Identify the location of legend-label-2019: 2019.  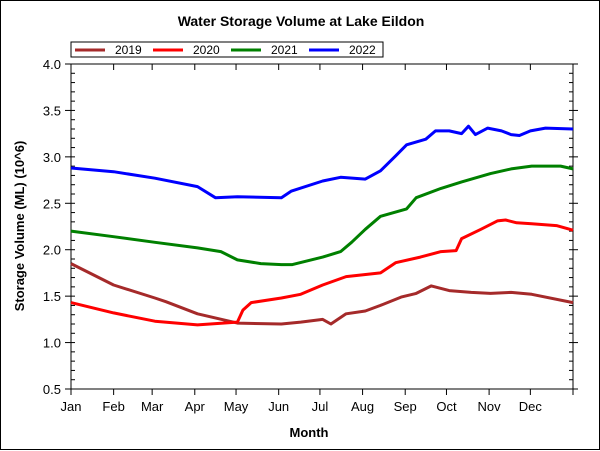
(128, 50).